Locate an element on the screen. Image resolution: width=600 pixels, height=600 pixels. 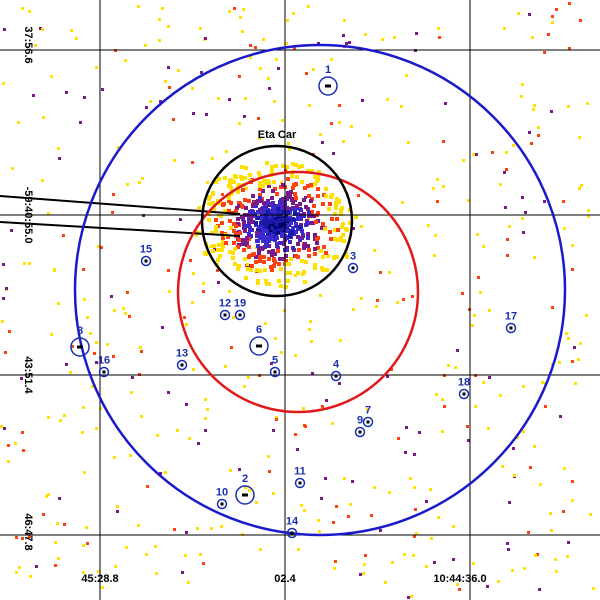
source-label: 11 is located at coordinates (300, 472).